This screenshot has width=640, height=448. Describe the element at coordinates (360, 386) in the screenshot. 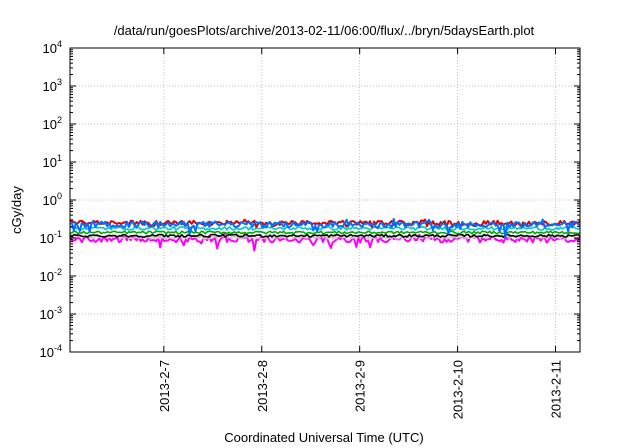

I see `x-tick-label: 2013-2-9` at that location.